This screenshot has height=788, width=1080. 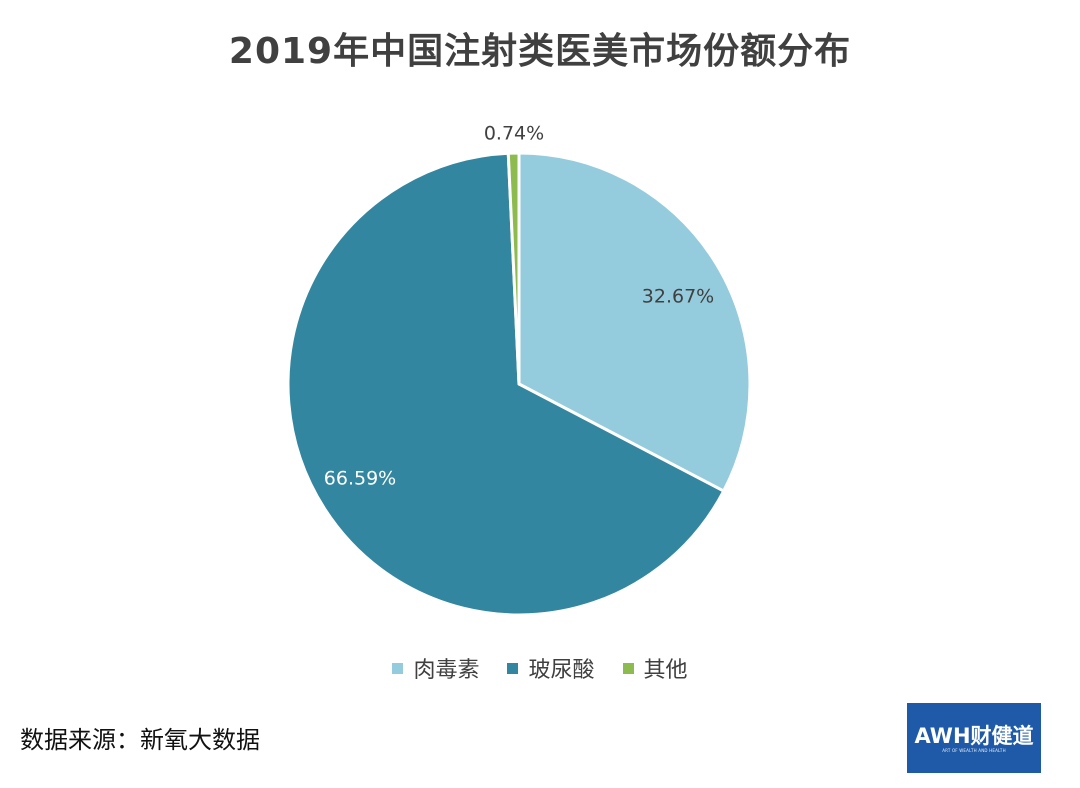 I want to click on chart-title: 2019年中国注射类医美市场份额分布, so click(x=540, y=51).